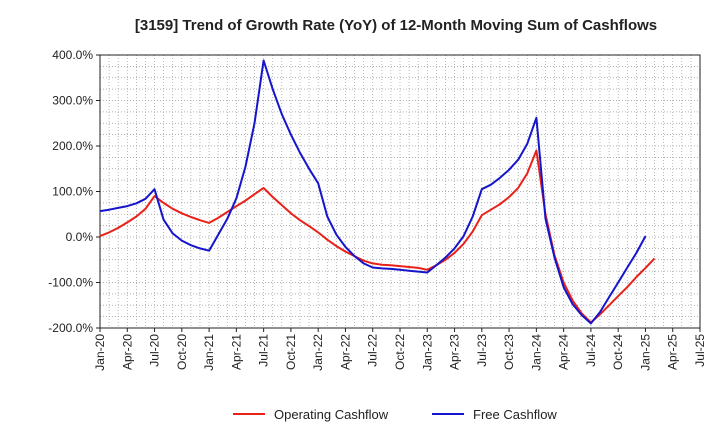 The height and width of the screenshot is (440, 720). What do you see at coordinates (291, 352) in the screenshot?
I see `x-tick-label: Oct-21` at bounding box center [291, 352].